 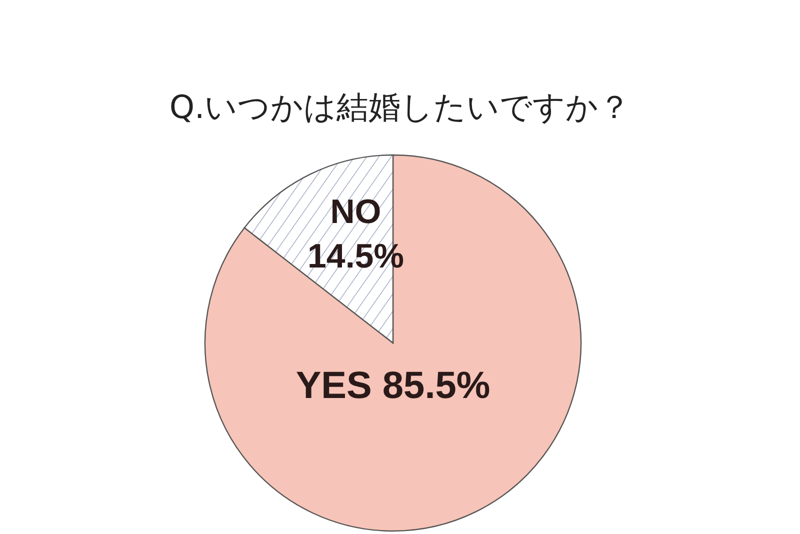 What do you see at coordinates (356, 212) in the screenshot?
I see `slice-label: NO` at bounding box center [356, 212].